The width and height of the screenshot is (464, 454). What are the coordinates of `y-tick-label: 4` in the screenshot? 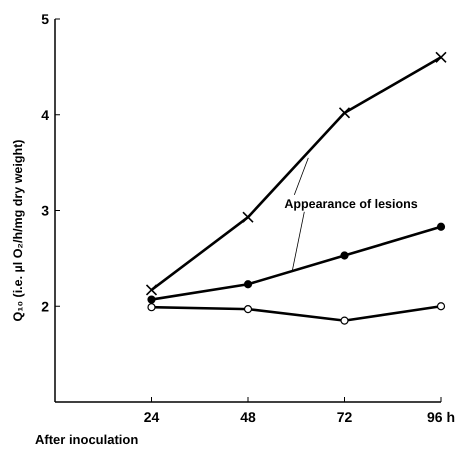 It's located at (45, 114).